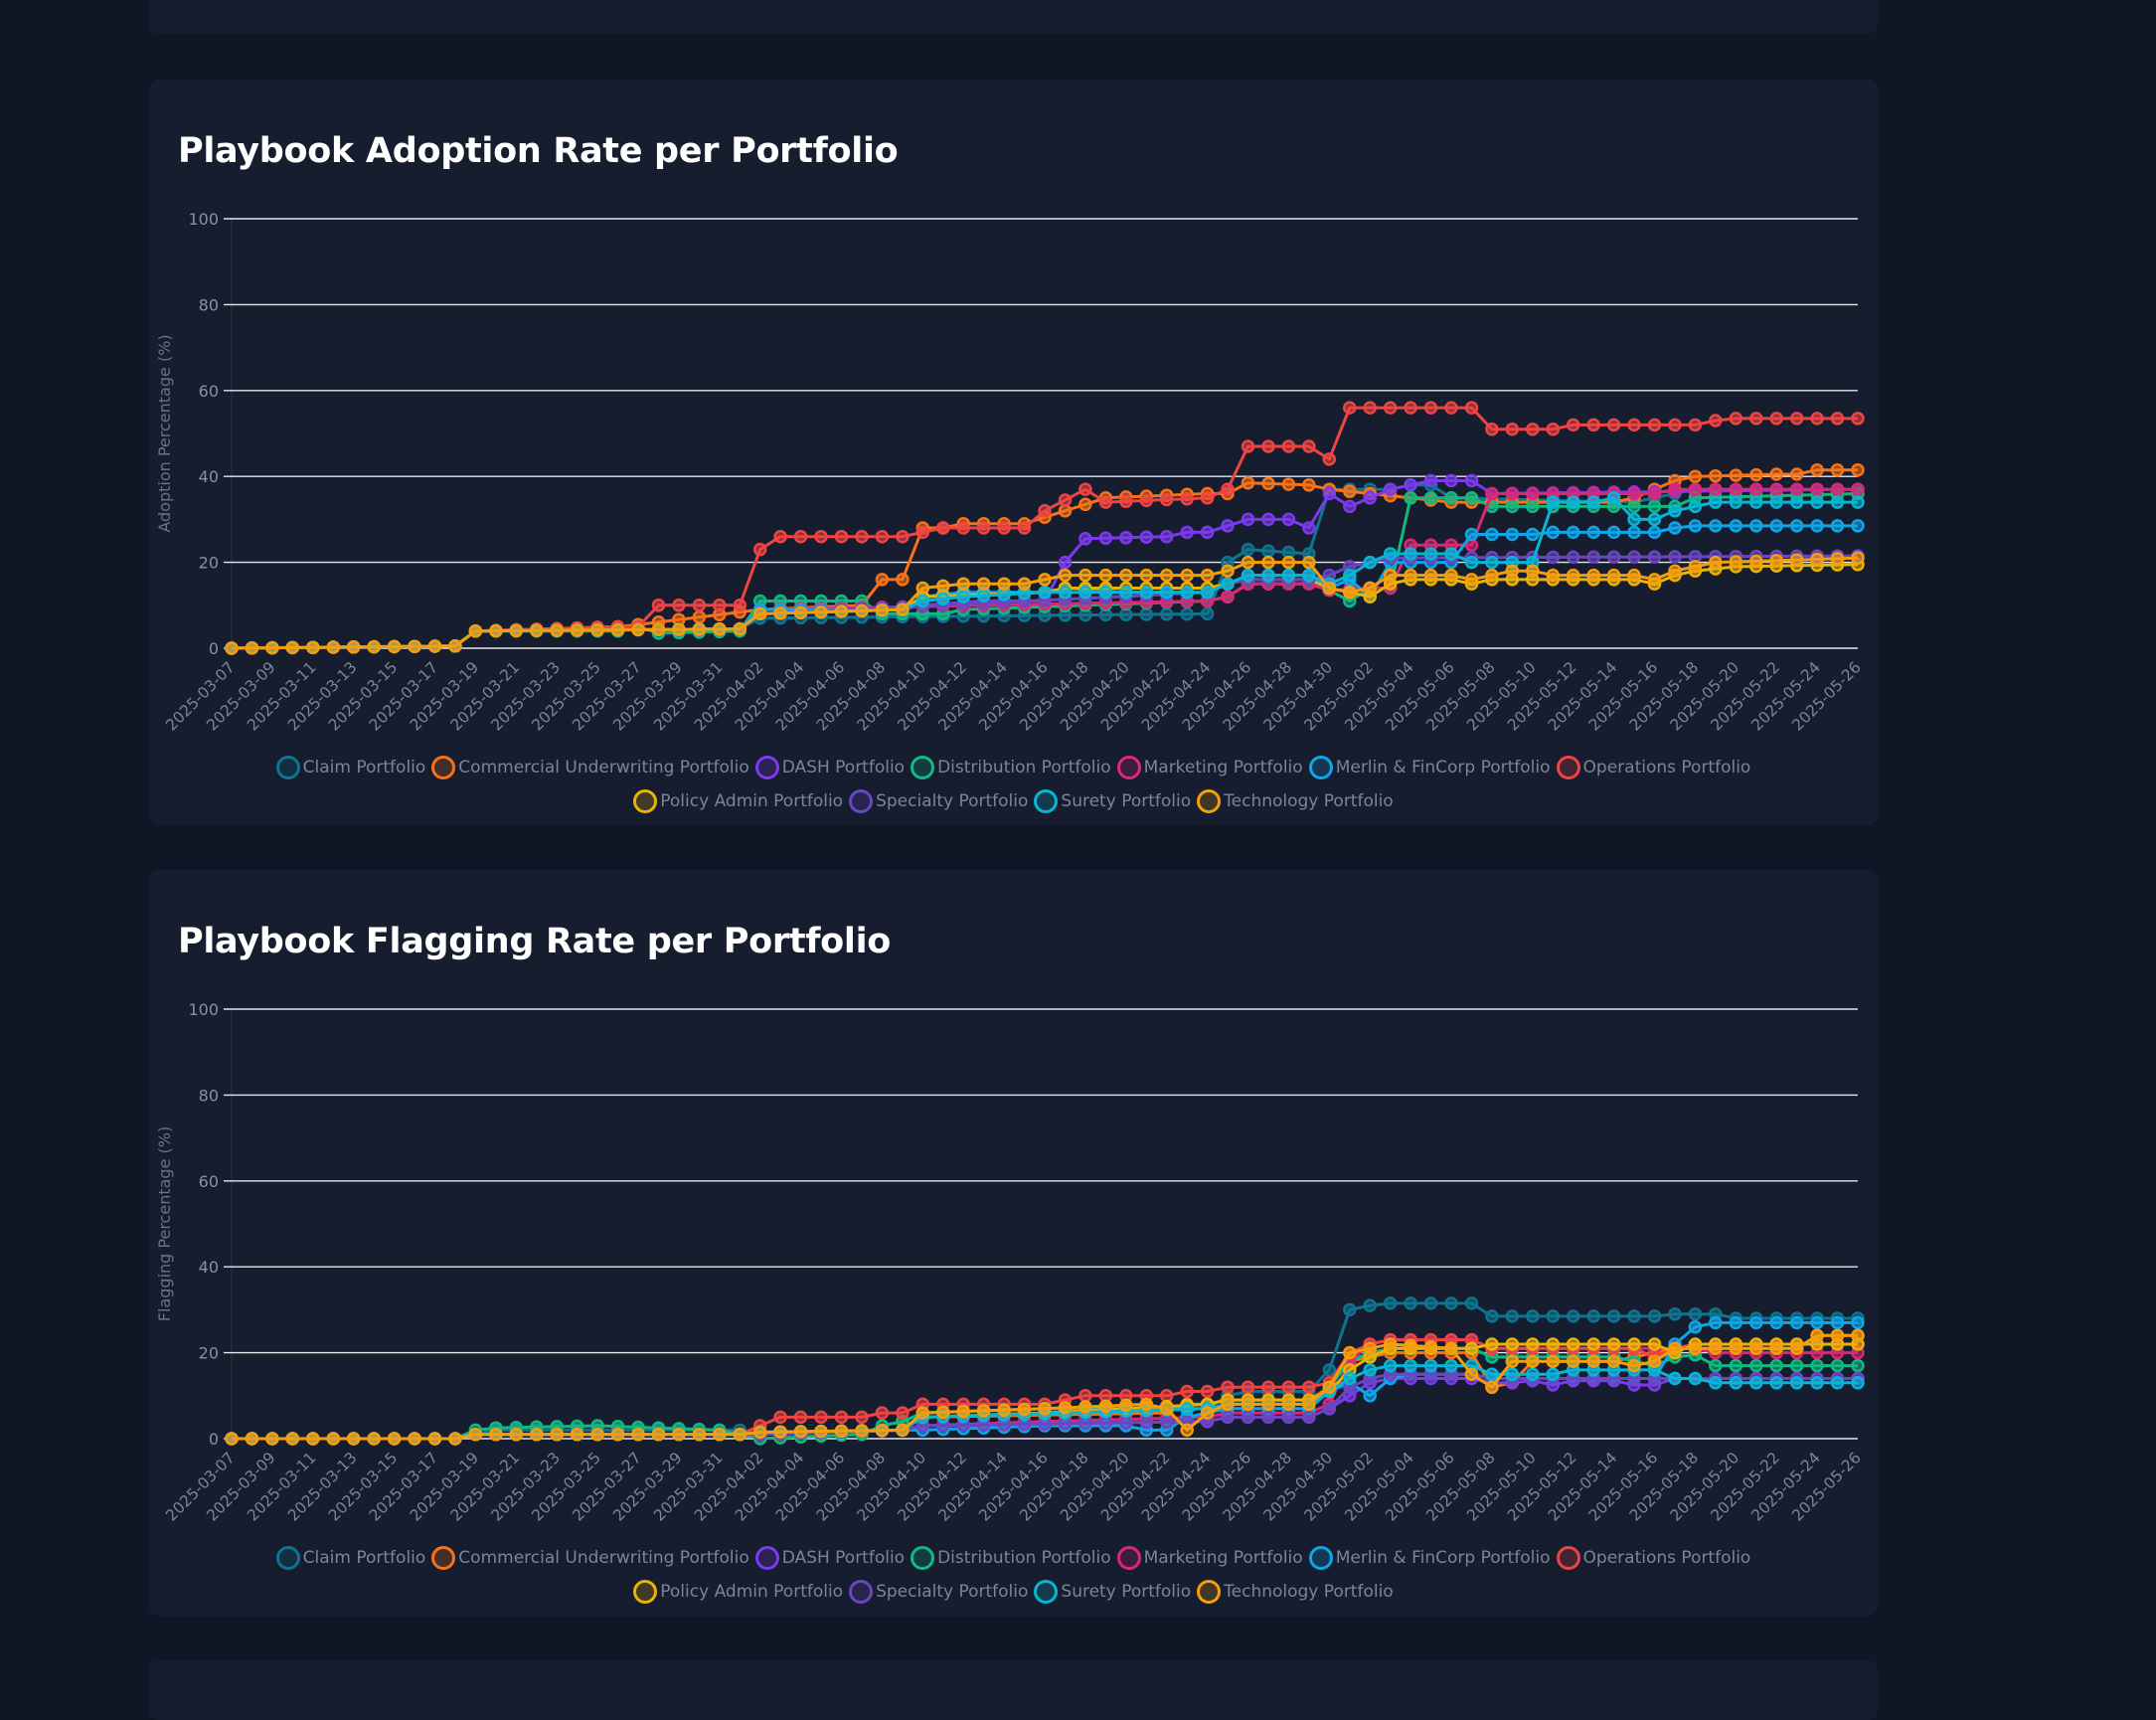  What do you see at coordinates (738, 1592) in the screenshot?
I see `legend-item: Policy Admin Portfolio` at bounding box center [738, 1592].